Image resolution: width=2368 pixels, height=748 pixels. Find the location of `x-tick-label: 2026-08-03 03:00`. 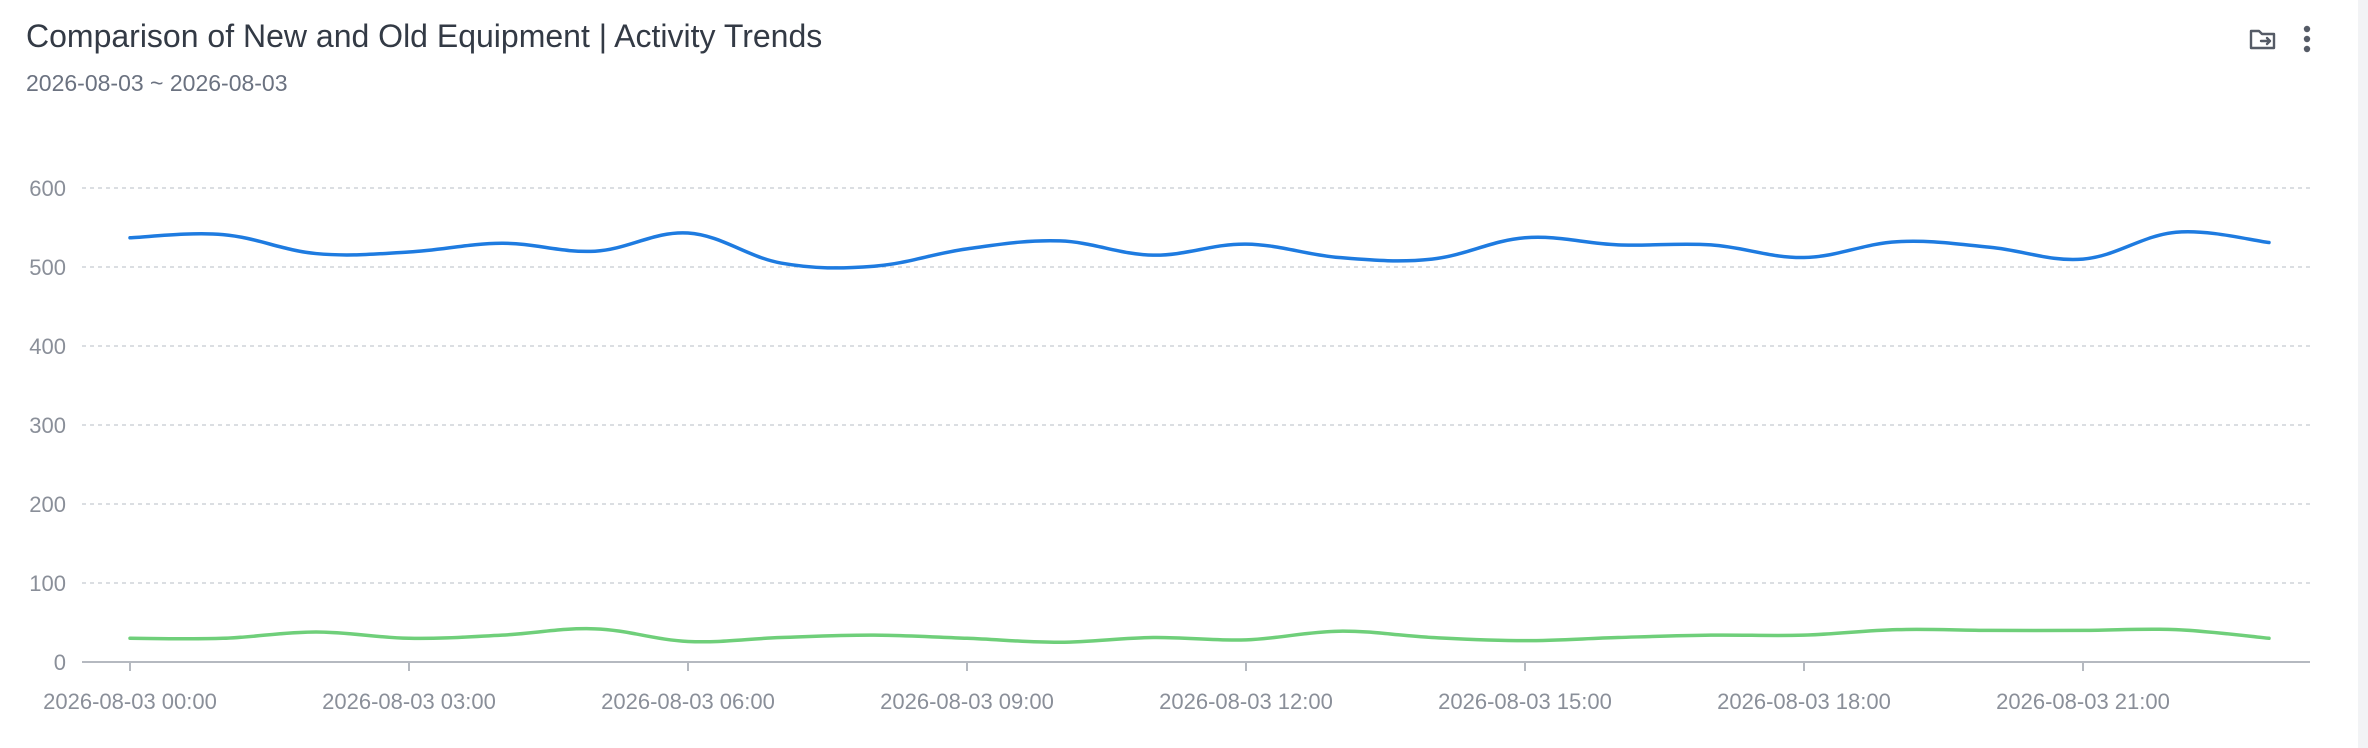

x-tick-label: 2026-08-03 03:00 is located at coordinates (409, 701).